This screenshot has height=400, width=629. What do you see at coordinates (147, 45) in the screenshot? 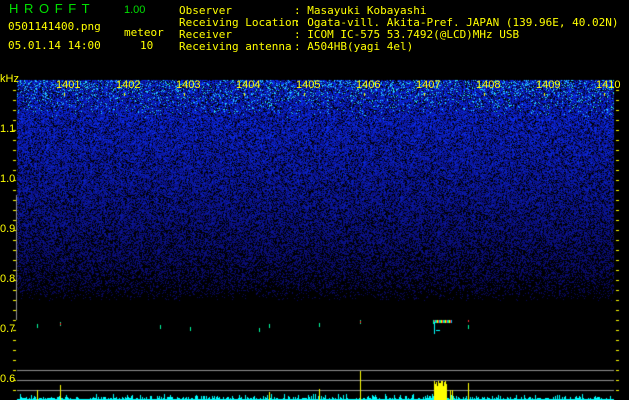
I see `meteor-count: 10` at bounding box center [147, 45].